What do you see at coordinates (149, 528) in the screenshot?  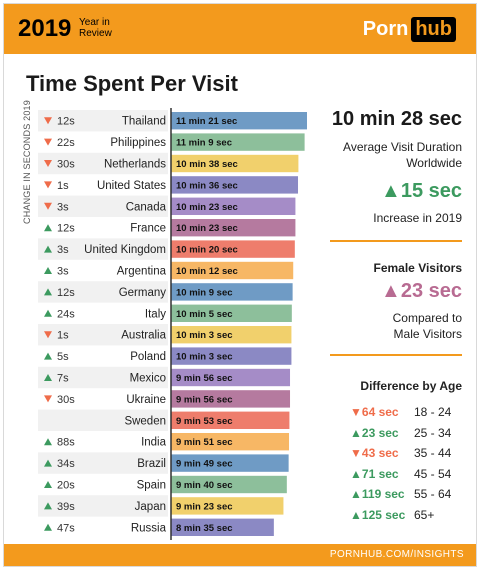 I see `country-label: Russia` at bounding box center [149, 528].